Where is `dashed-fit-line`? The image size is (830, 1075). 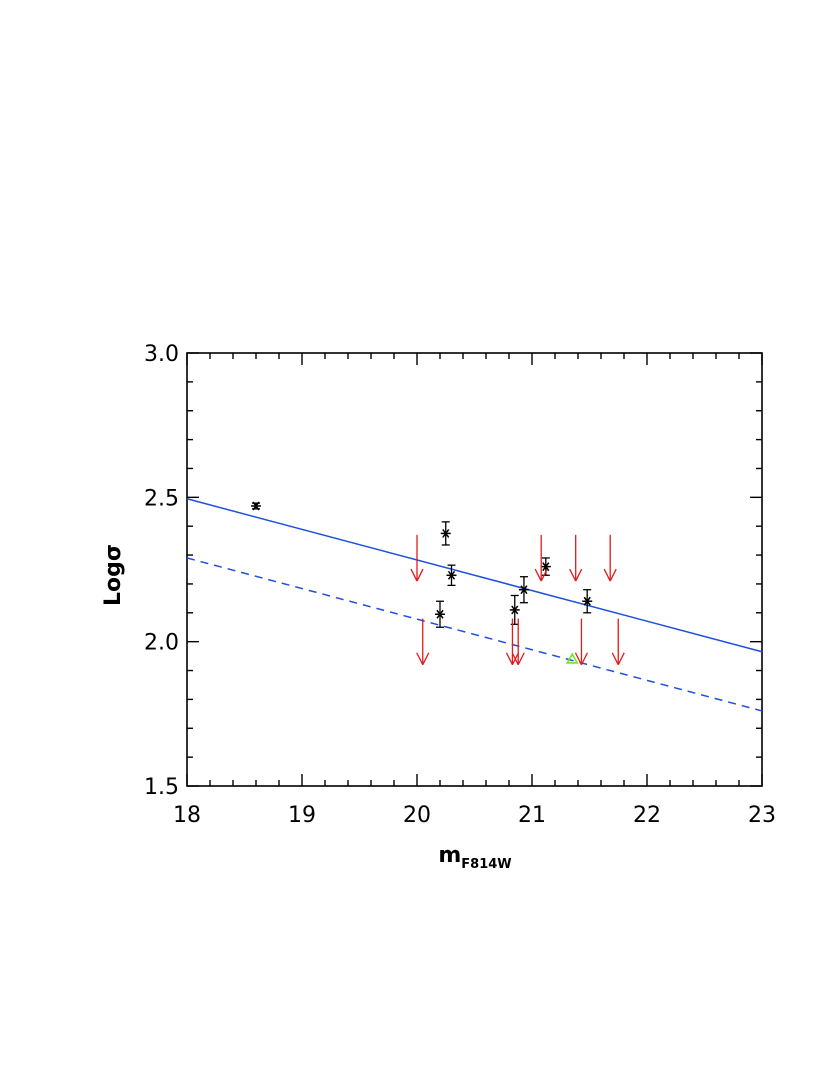 dashed-fit-line is located at coordinates (474, 634).